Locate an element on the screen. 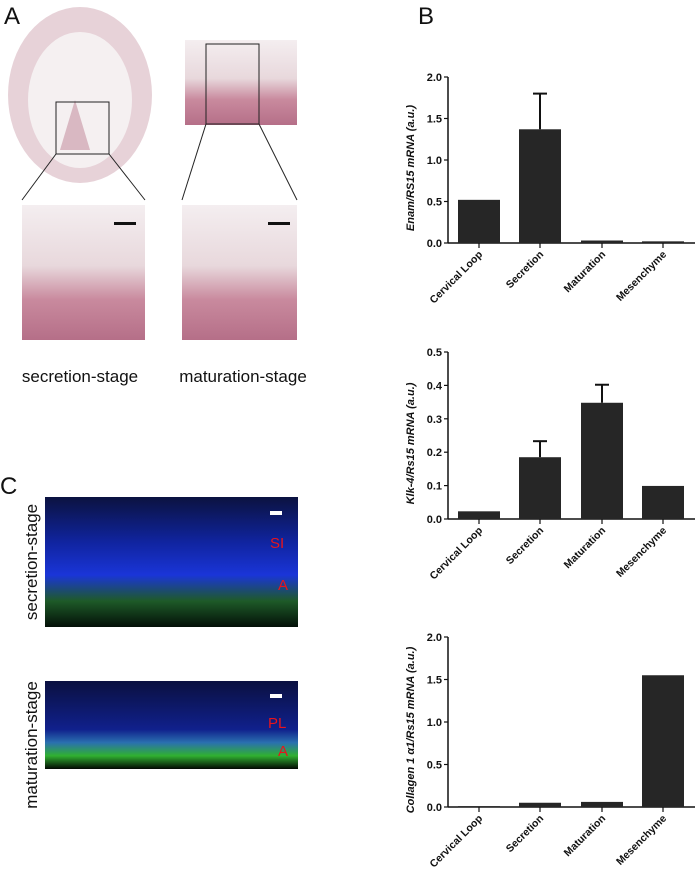 Image resolution: width=700 pixels, height=881 pixels. panel-c-letter: C is located at coordinates (8, 486).